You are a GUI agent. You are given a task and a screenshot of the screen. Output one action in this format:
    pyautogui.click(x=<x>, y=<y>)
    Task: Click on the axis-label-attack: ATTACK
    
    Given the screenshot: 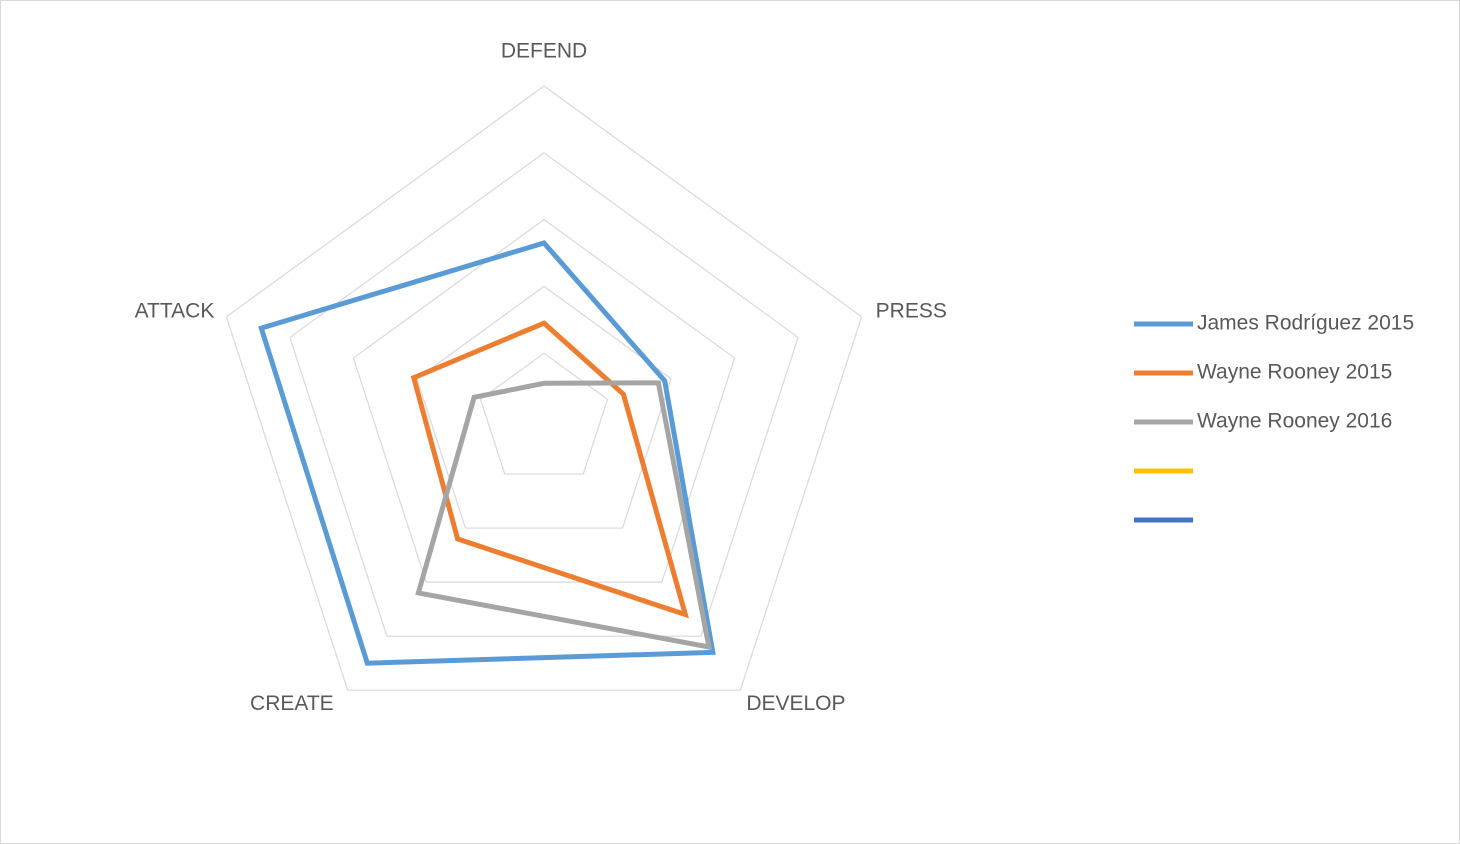 What is the action you would take?
    pyautogui.click(x=175, y=310)
    